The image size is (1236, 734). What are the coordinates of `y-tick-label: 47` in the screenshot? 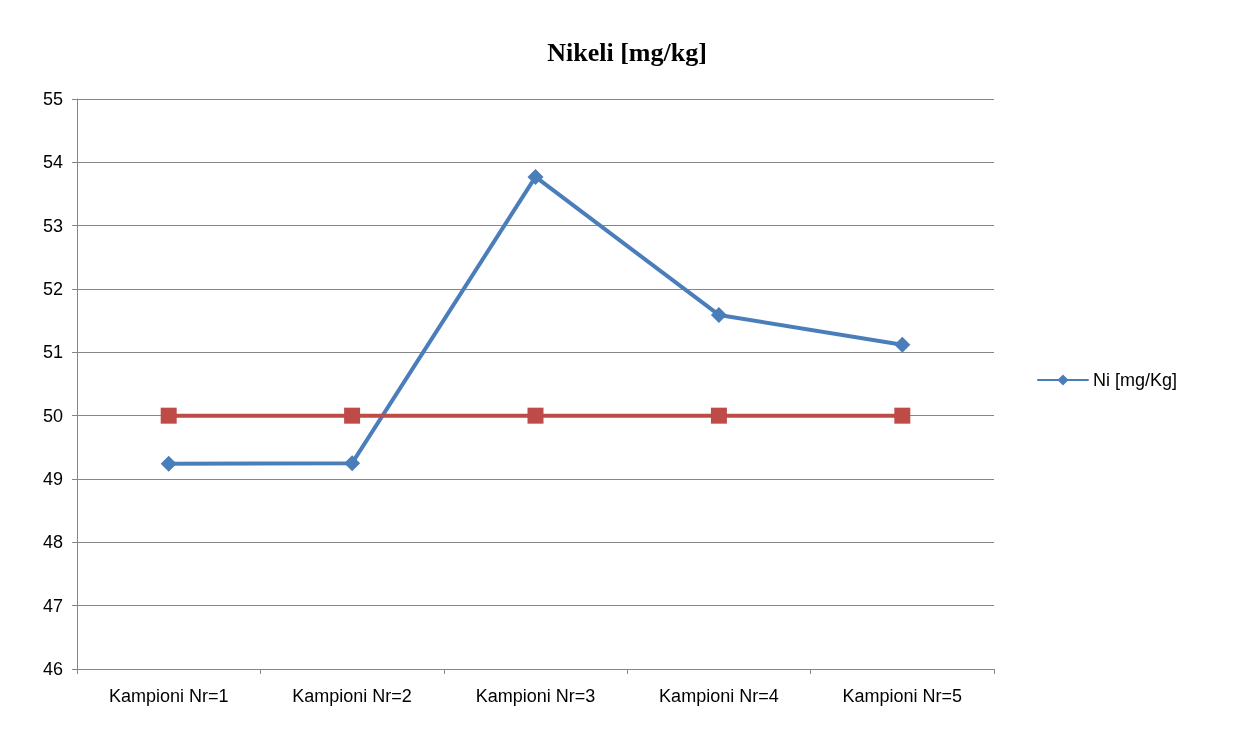 It's located at (52, 605).